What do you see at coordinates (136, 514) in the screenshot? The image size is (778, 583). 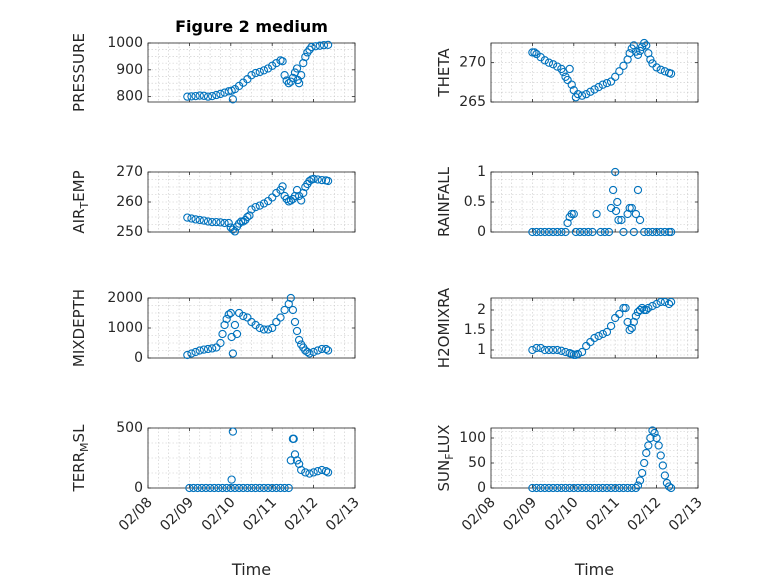 I see `x-tick-label: 02/08` at bounding box center [136, 514].